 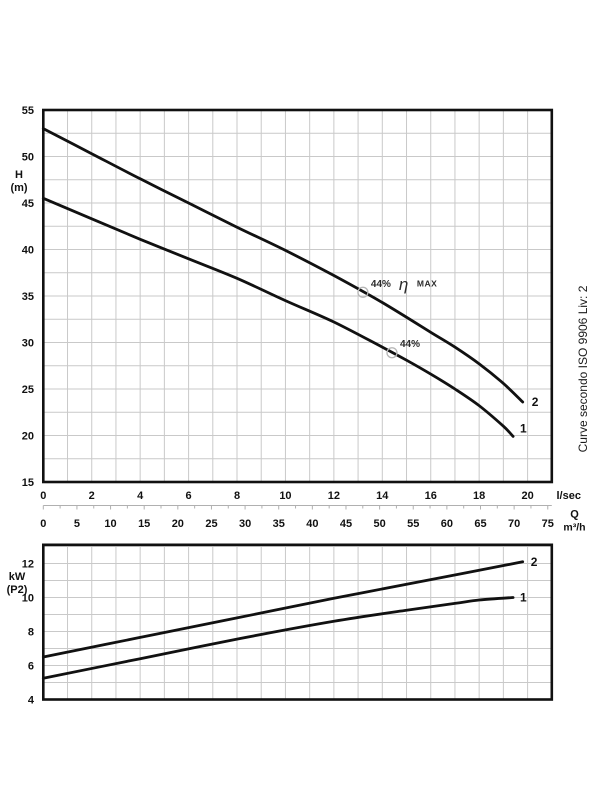 What do you see at coordinates (28, 297) in the screenshot?
I see `y-tick-label: 35` at bounding box center [28, 297].